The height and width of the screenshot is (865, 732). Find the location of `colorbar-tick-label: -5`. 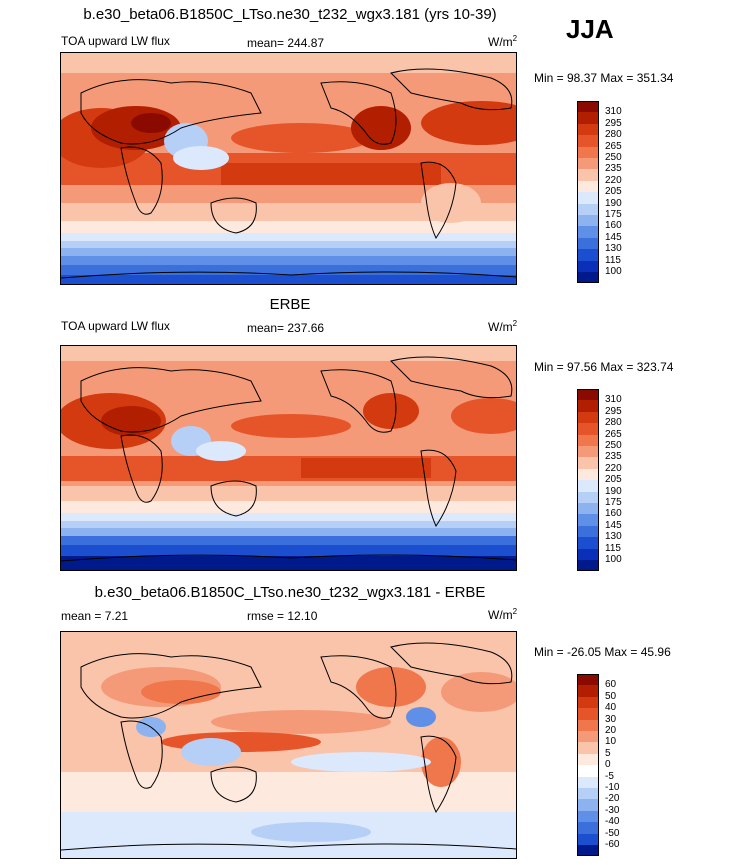

colorbar-tick-label: -5 is located at coordinates (609, 776).